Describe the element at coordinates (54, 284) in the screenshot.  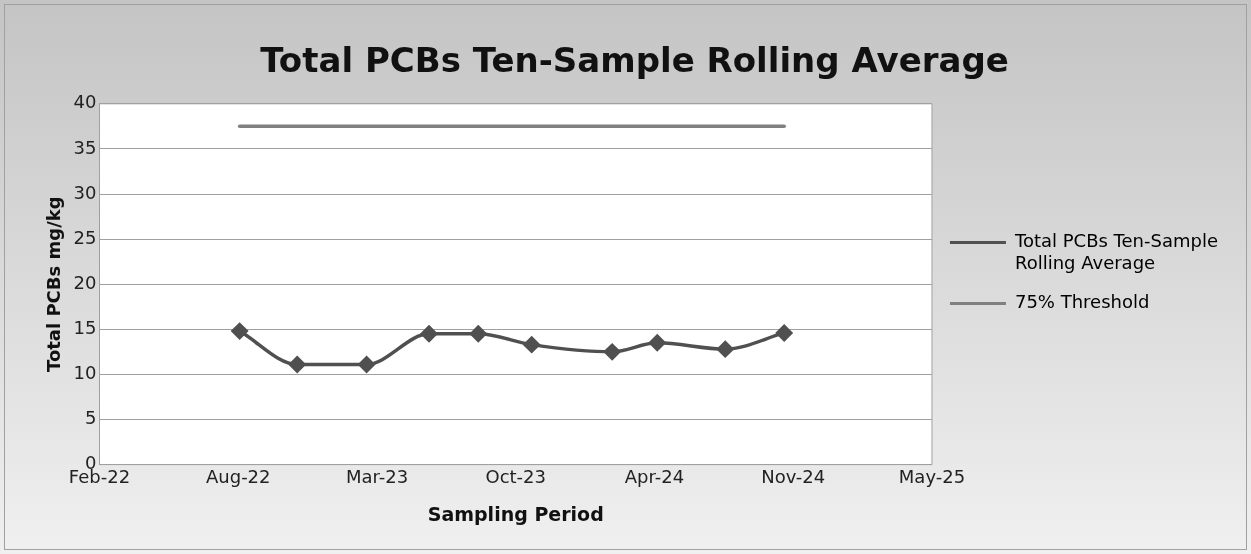
I see `y-axis-title: Total PCBs mg/kg` at that location.